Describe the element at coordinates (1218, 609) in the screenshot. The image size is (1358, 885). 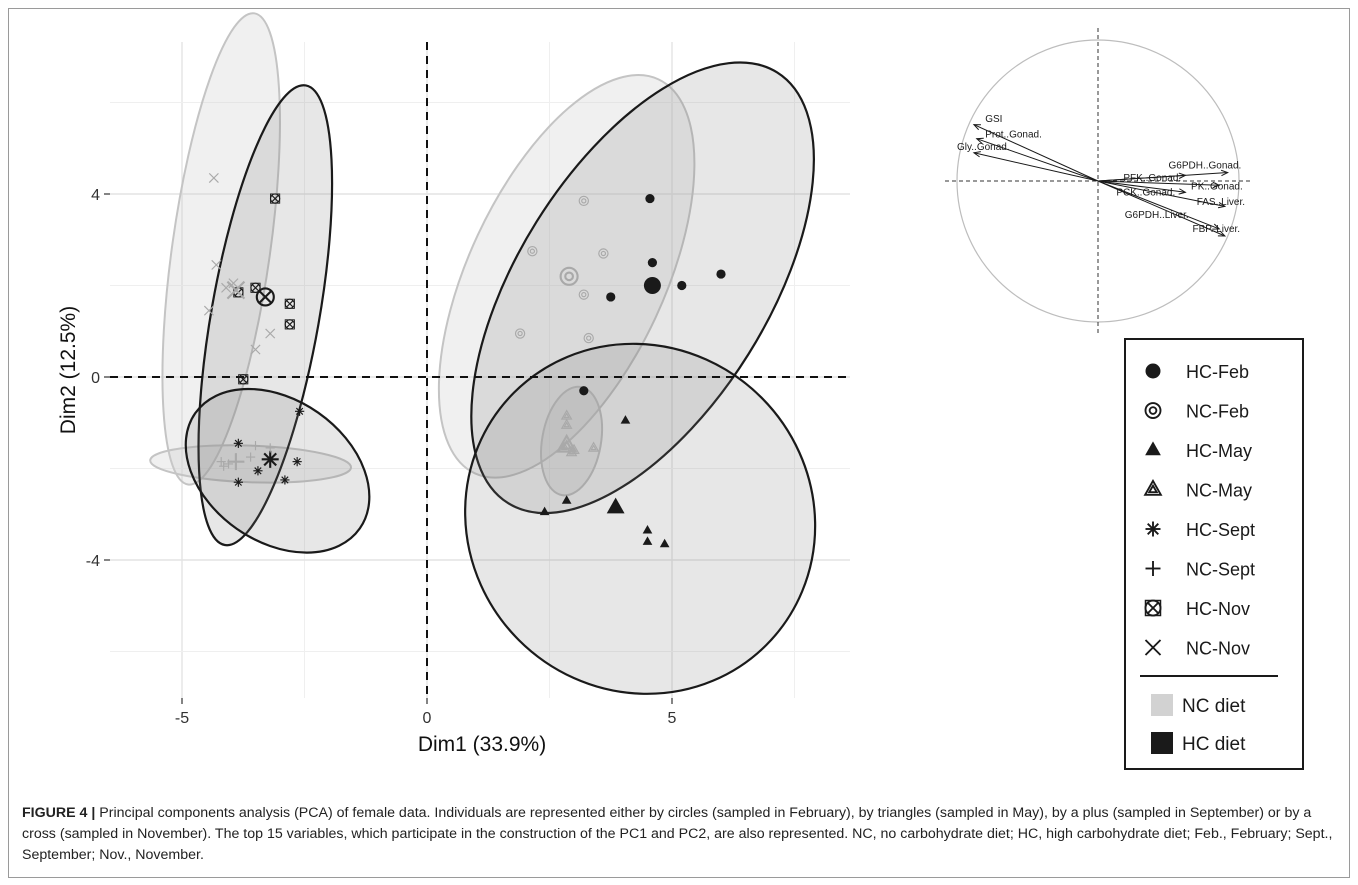
I see `legend-label-hc-nov: HC-Nov` at that location.